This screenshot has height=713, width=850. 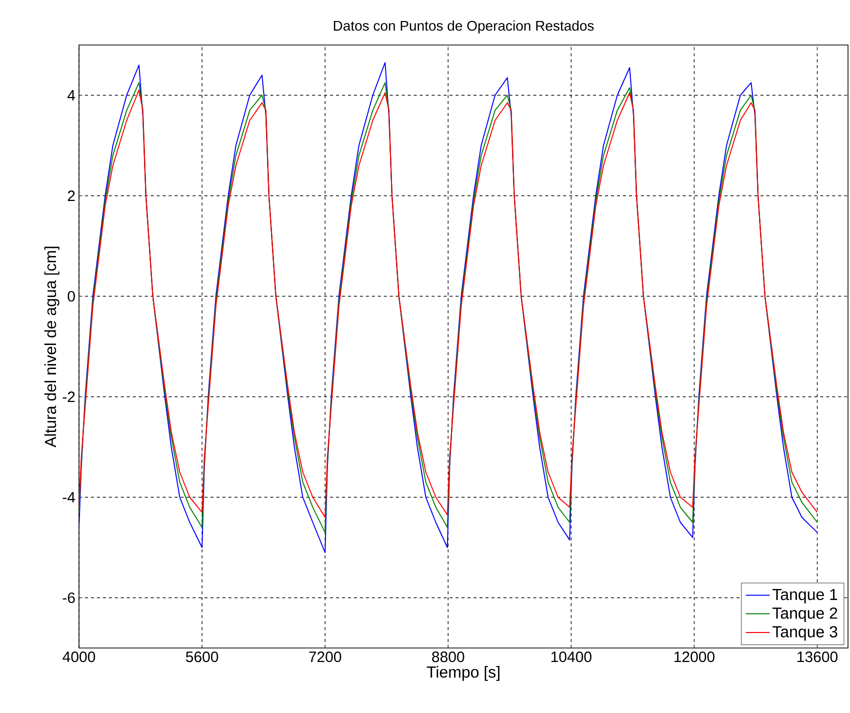 I want to click on x-tick-label: 10400, so click(x=571, y=657).